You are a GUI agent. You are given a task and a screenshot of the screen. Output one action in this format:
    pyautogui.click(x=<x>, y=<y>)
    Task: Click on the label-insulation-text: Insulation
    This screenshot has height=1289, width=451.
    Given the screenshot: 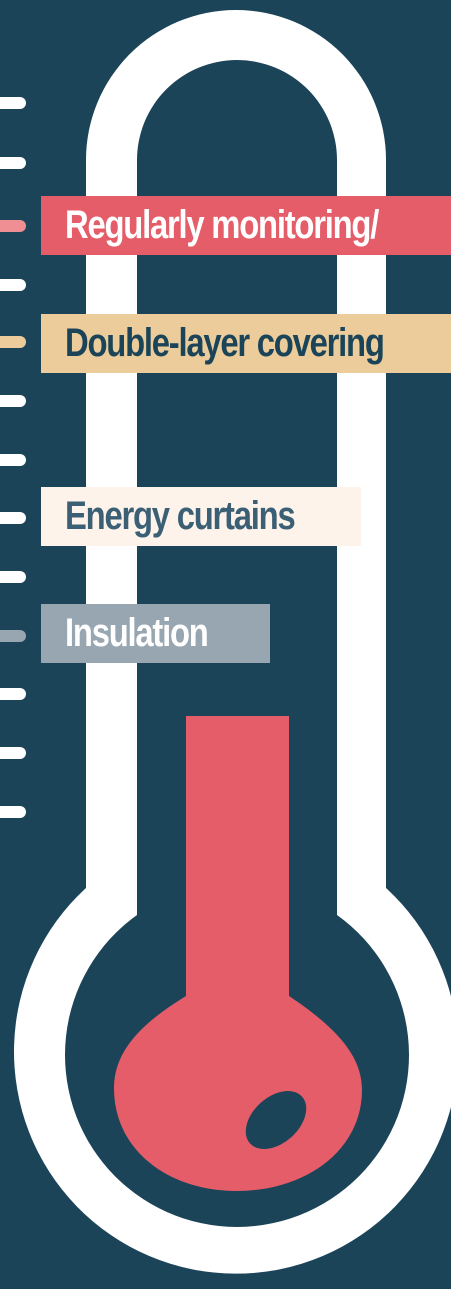 What is the action you would take?
    pyautogui.click(x=137, y=633)
    